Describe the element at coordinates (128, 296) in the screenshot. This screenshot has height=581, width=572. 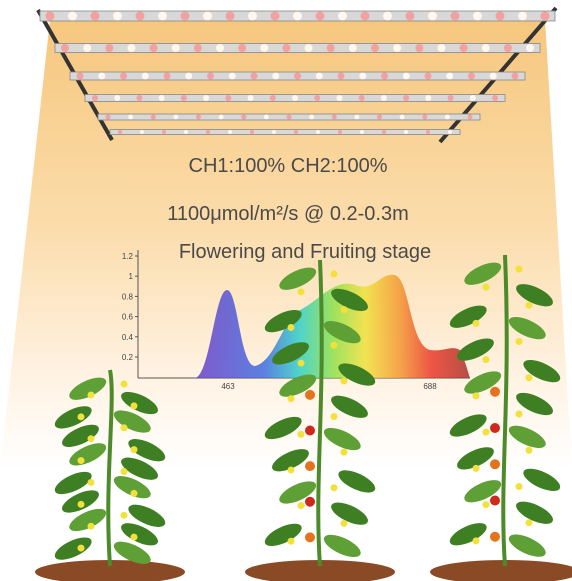
I see `y-tick-label: 0.8` at that location.